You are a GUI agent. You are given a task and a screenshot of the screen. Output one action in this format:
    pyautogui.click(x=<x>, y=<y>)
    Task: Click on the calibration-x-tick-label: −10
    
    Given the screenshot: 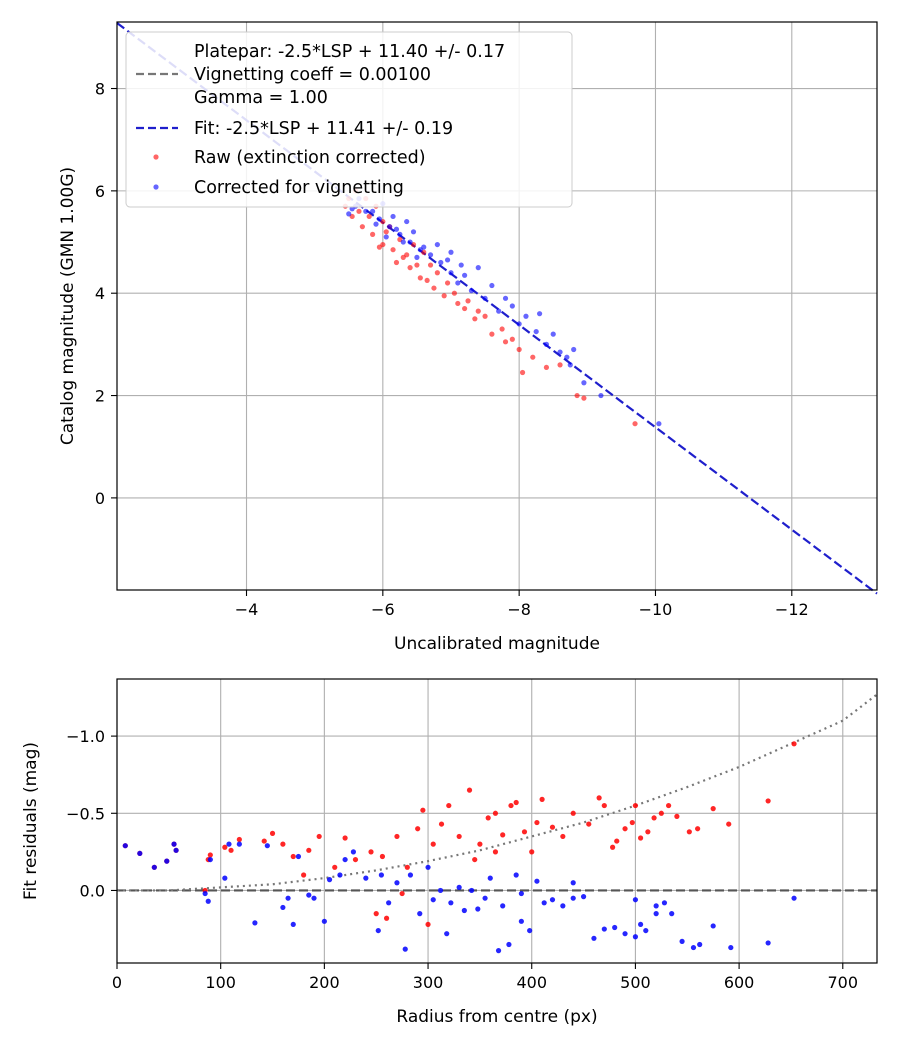 What is the action you would take?
    pyautogui.click(x=656, y=609)
    